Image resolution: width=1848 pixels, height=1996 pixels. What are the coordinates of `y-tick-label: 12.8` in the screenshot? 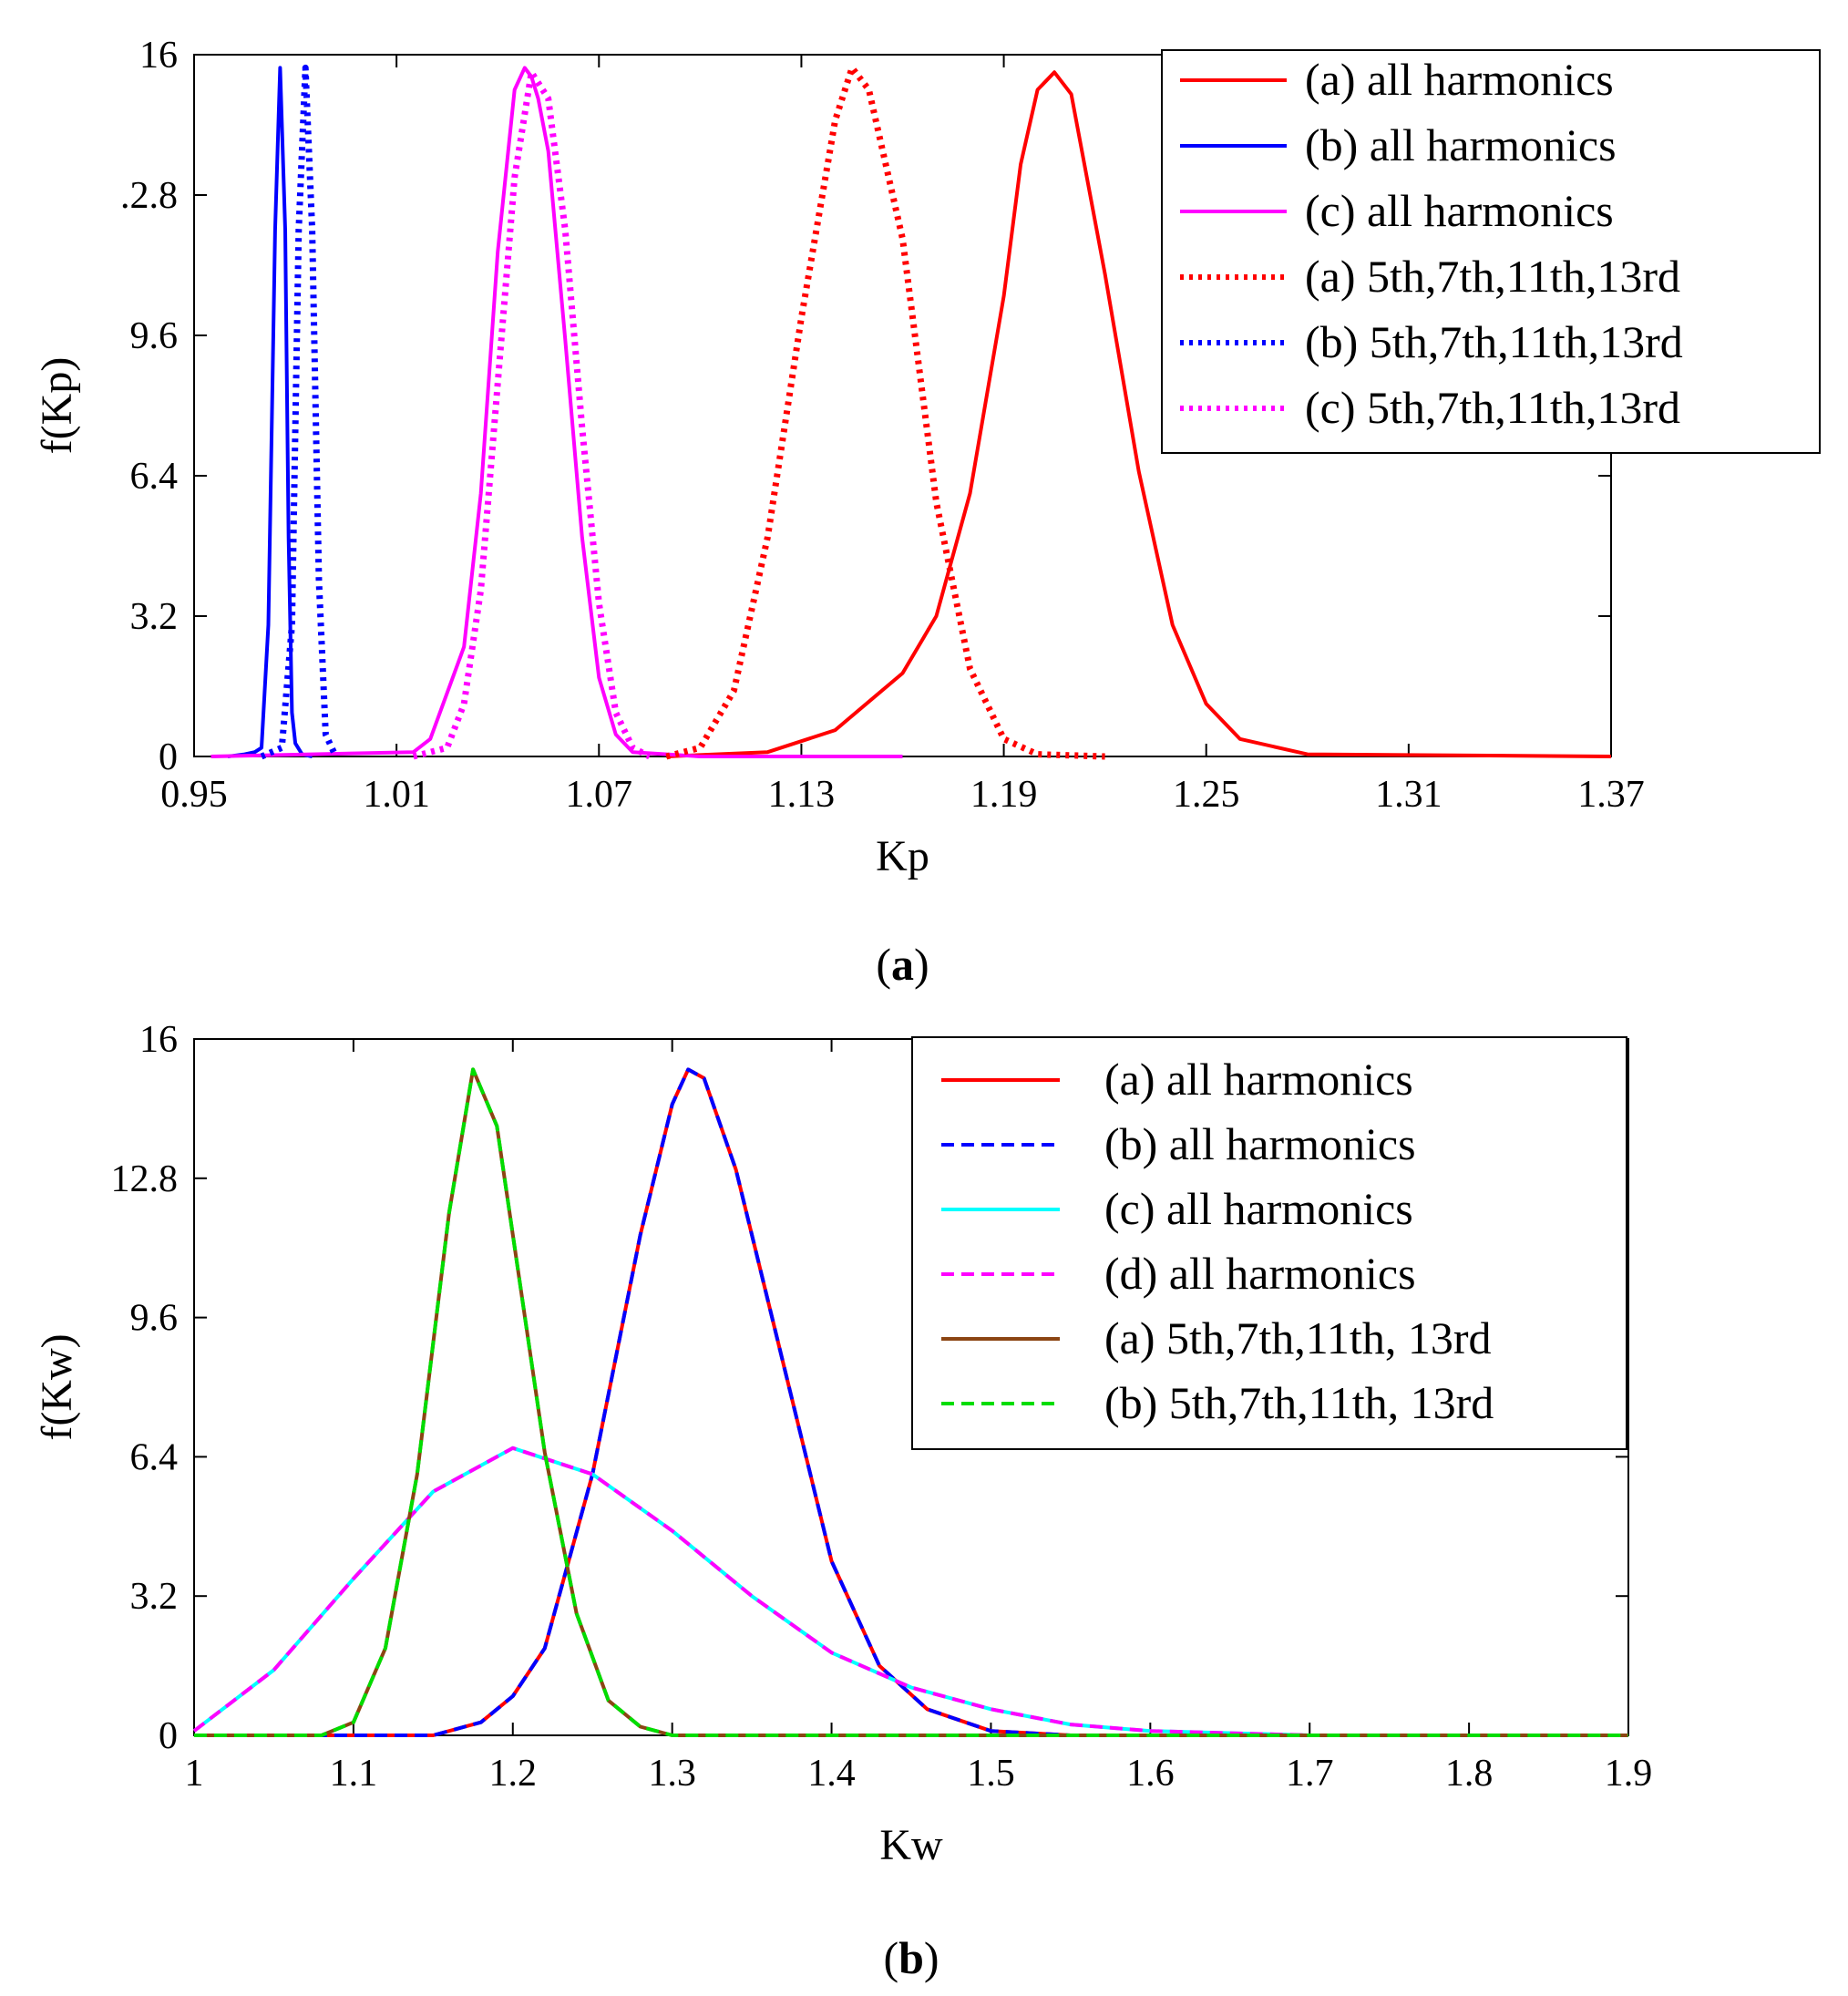 It's located at (145, 1179).